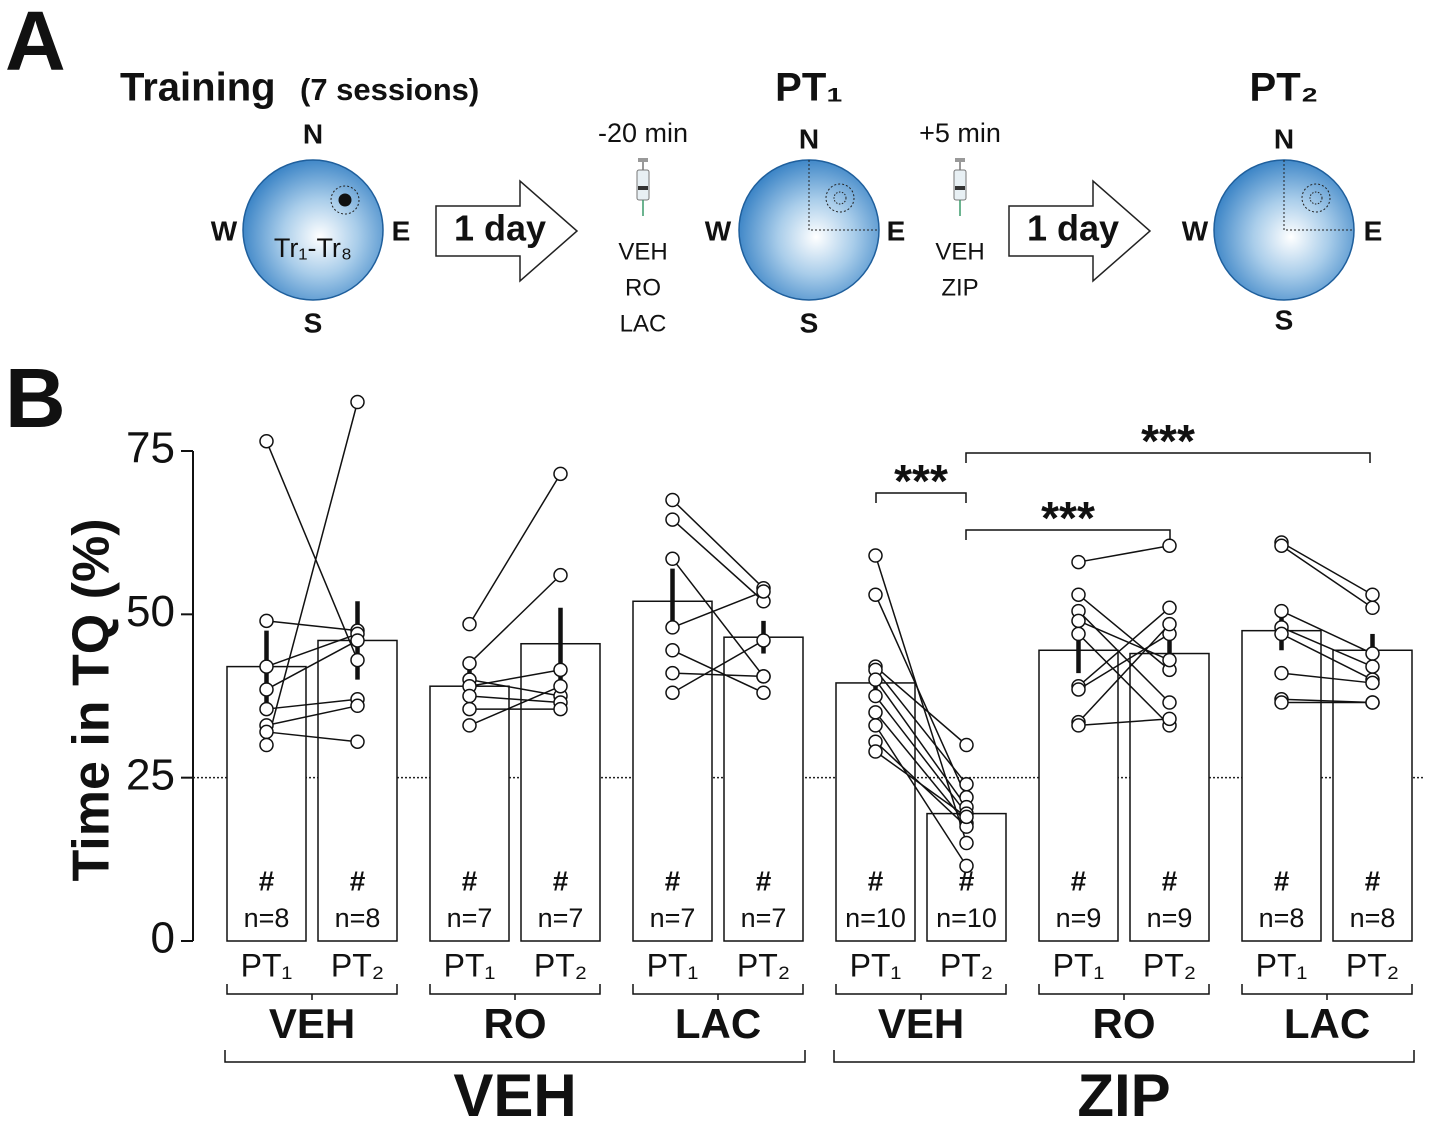 This screenshot has height=1132, width=1430. Describe the element at coordinates (1124, 1023) in the screenshot. I see `group-label: RO` at that location.